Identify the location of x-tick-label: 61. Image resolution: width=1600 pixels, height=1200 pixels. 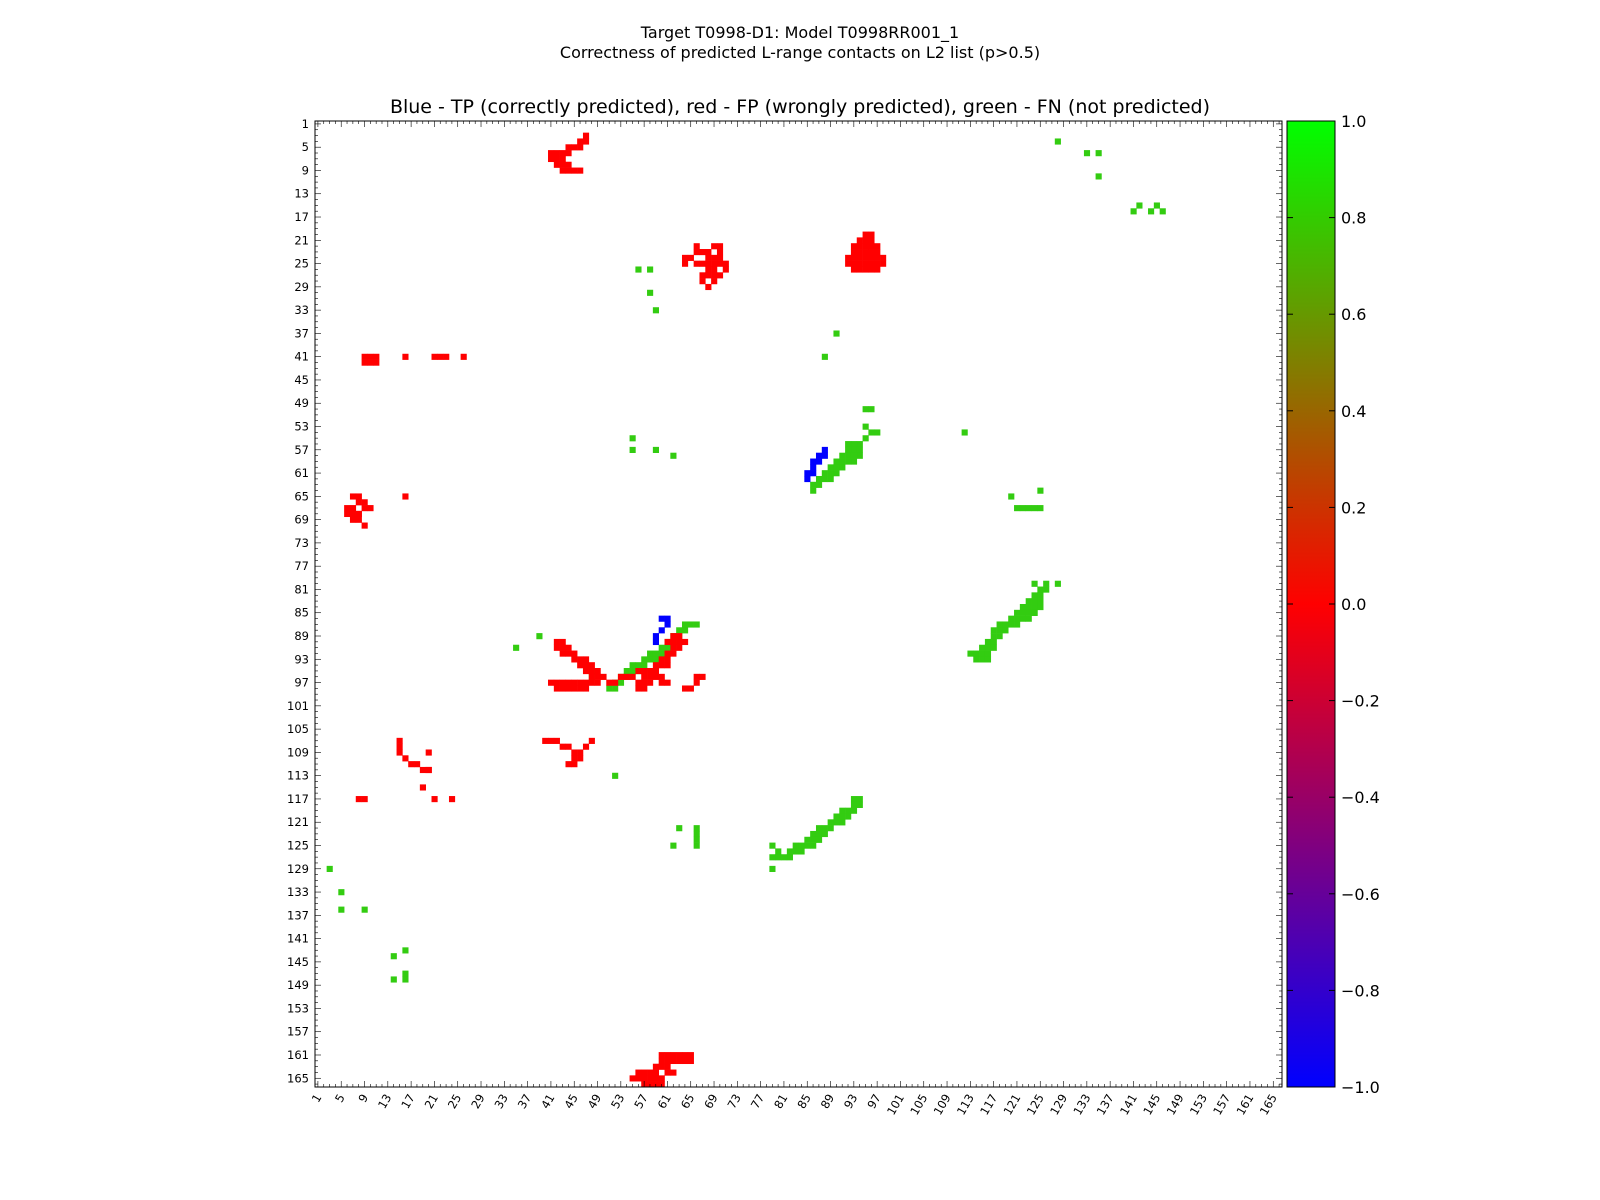
(664, 1102).